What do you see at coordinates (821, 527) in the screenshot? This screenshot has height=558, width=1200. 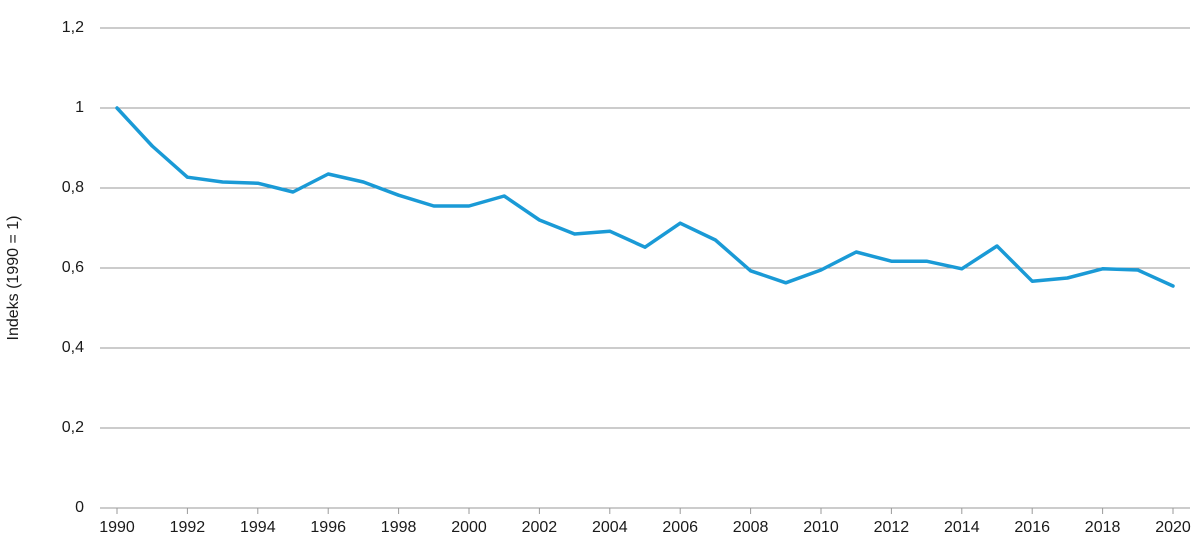 I see `x-tick-label: 2010` at bounding box center [821, 527].